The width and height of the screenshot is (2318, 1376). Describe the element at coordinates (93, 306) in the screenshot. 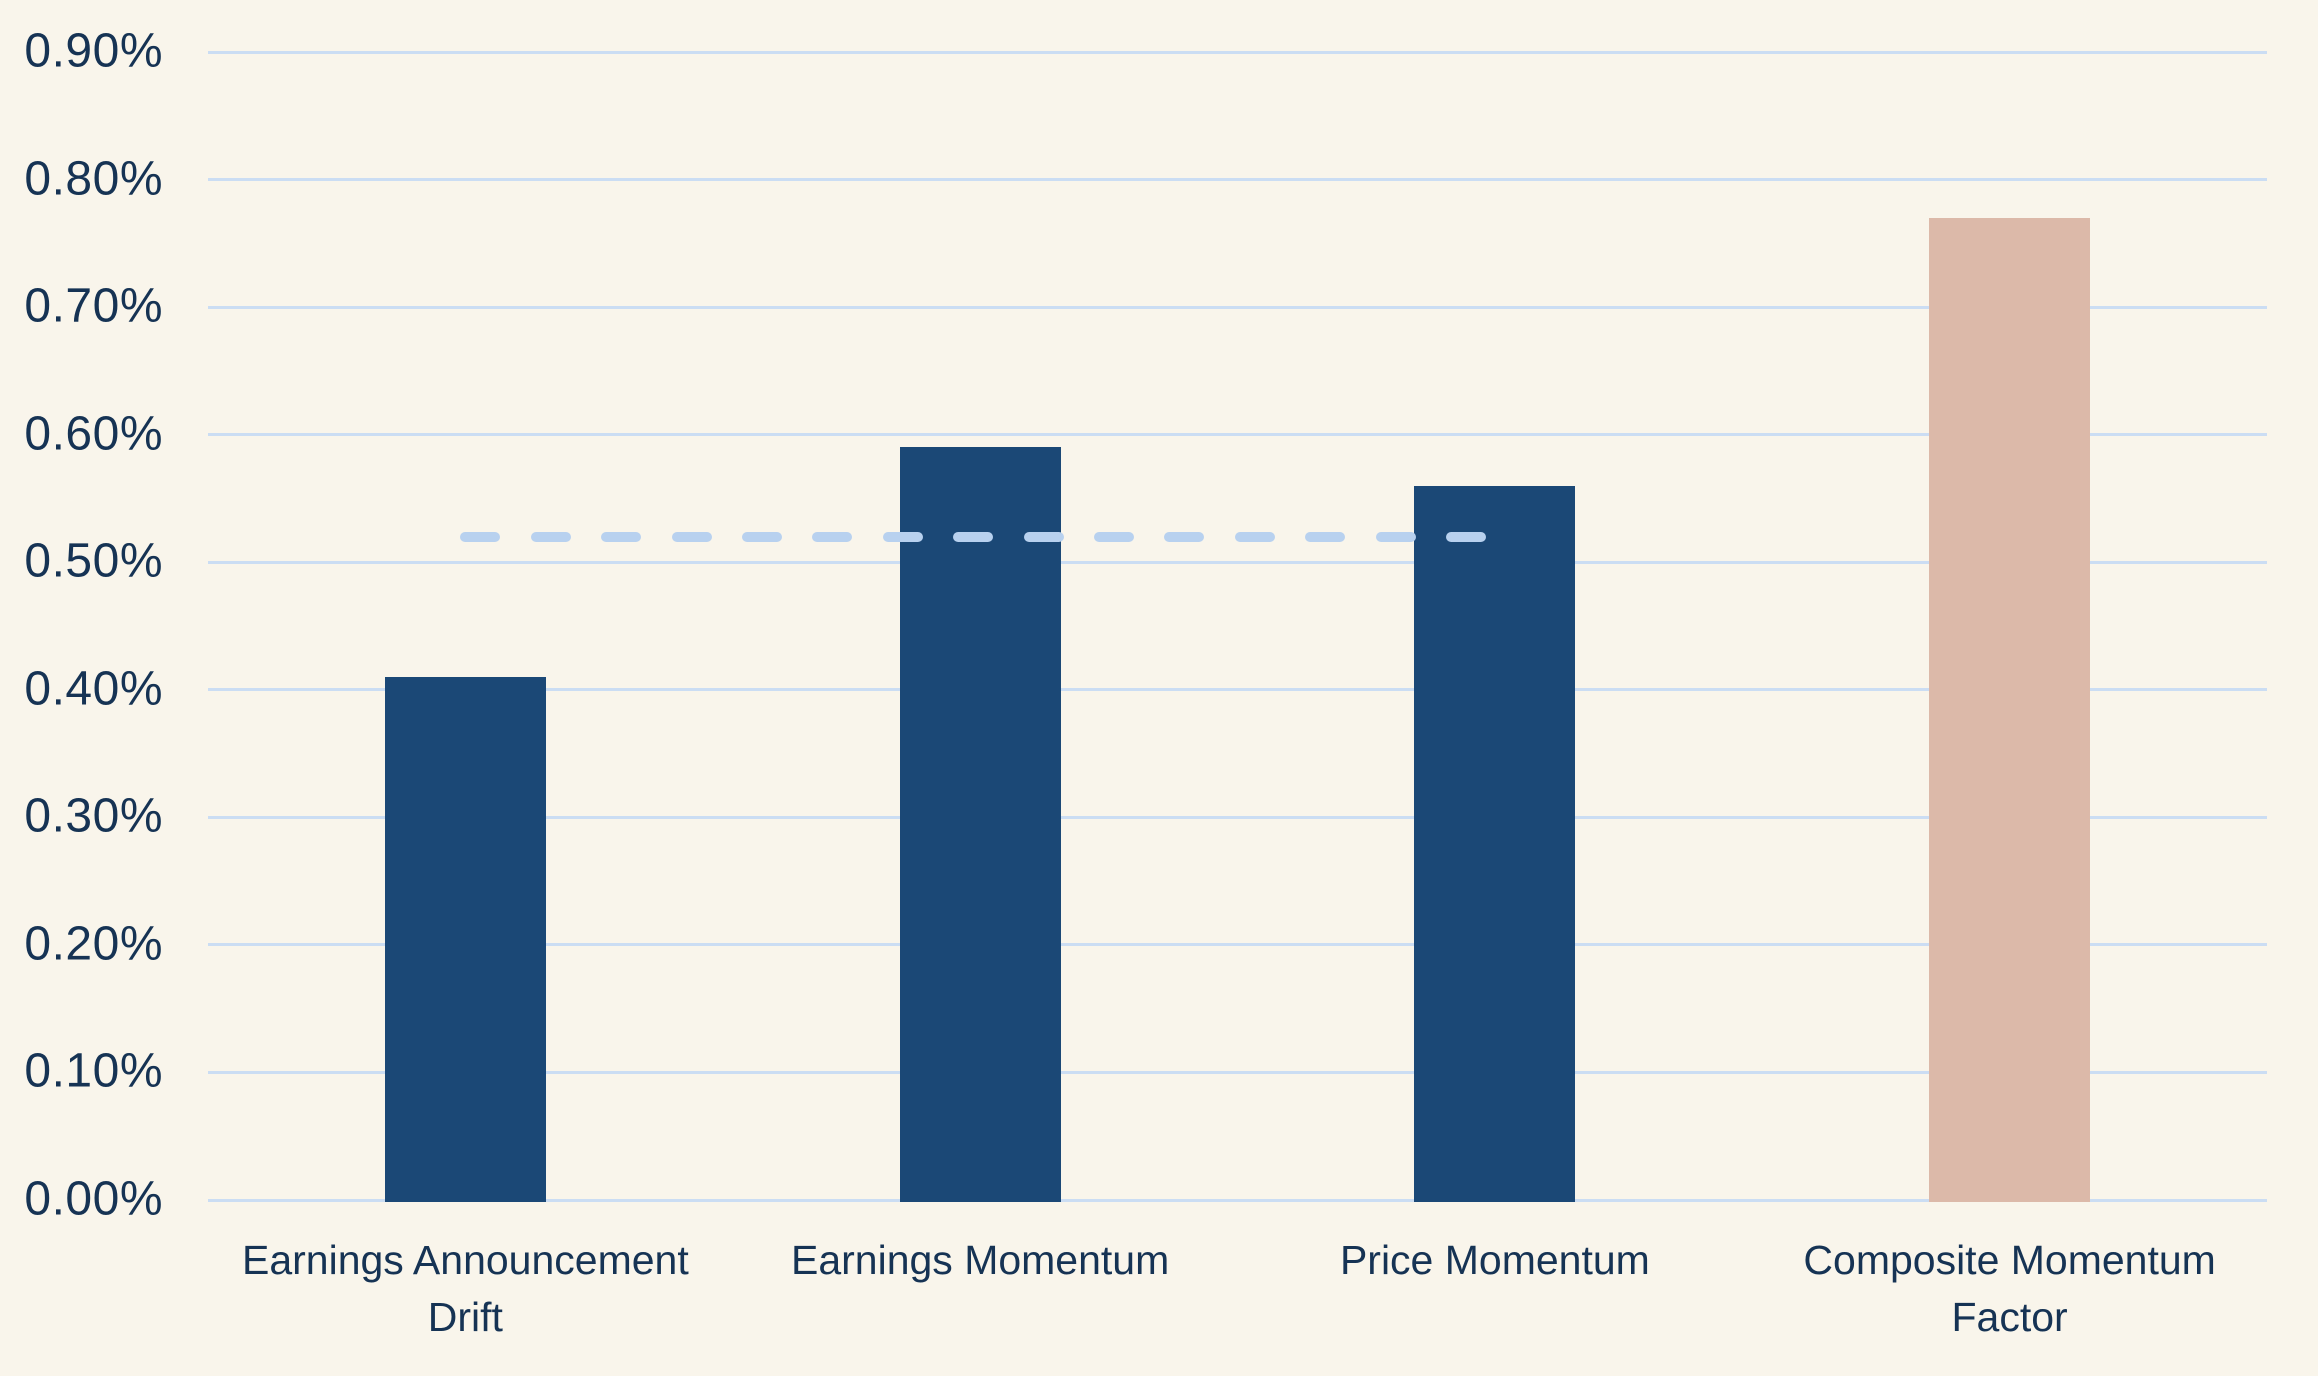

I see `y-axis-tick-label: 0.70%` at that location.